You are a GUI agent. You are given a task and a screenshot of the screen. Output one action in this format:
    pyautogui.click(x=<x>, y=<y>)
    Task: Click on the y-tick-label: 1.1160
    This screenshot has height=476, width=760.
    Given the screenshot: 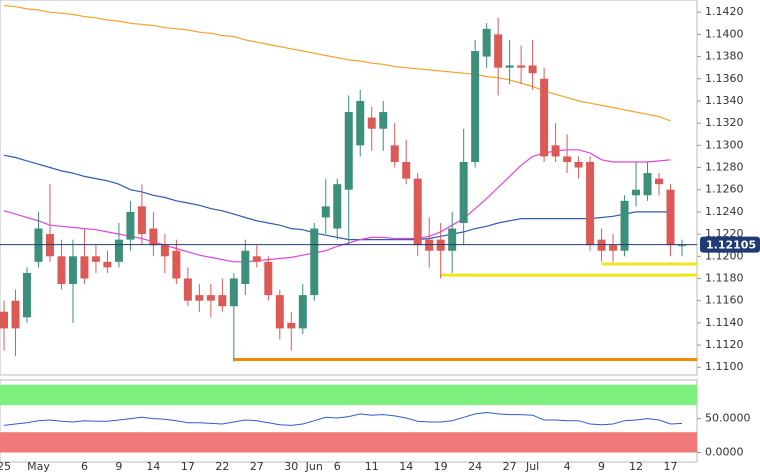 What is the action you would take?
    pyautogui.click(x=724, y=300)
    